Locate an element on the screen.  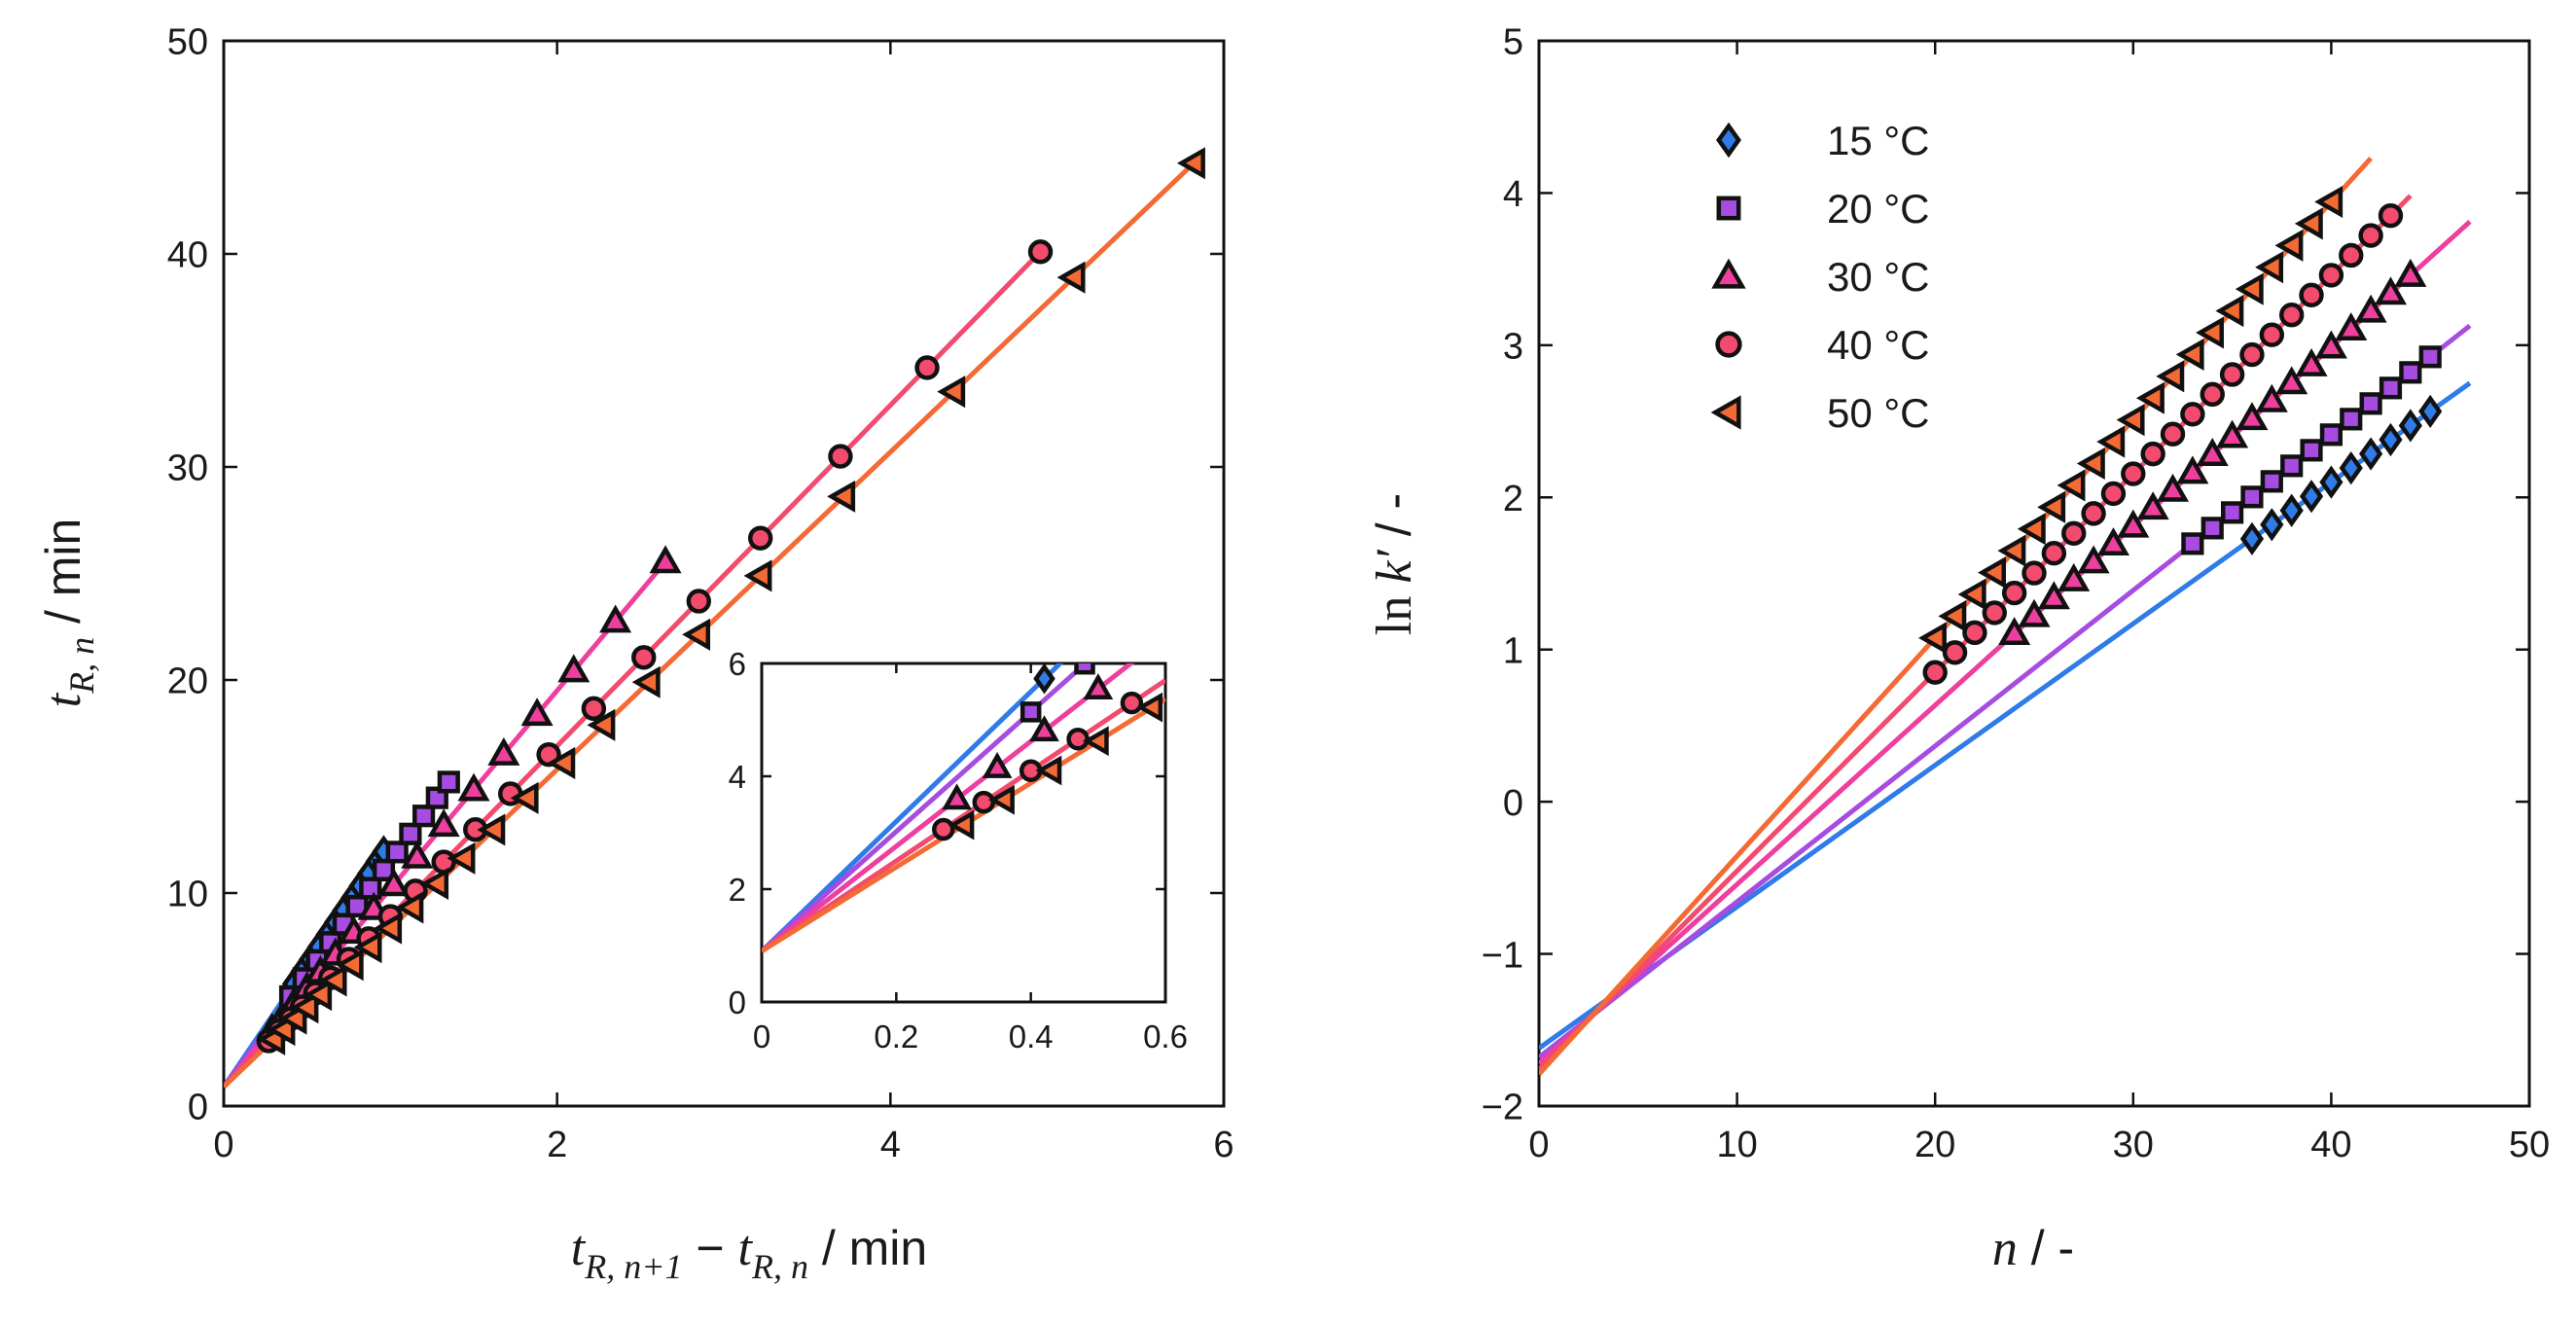
right-series-triangle-up is located at coordinates (2212, 452).